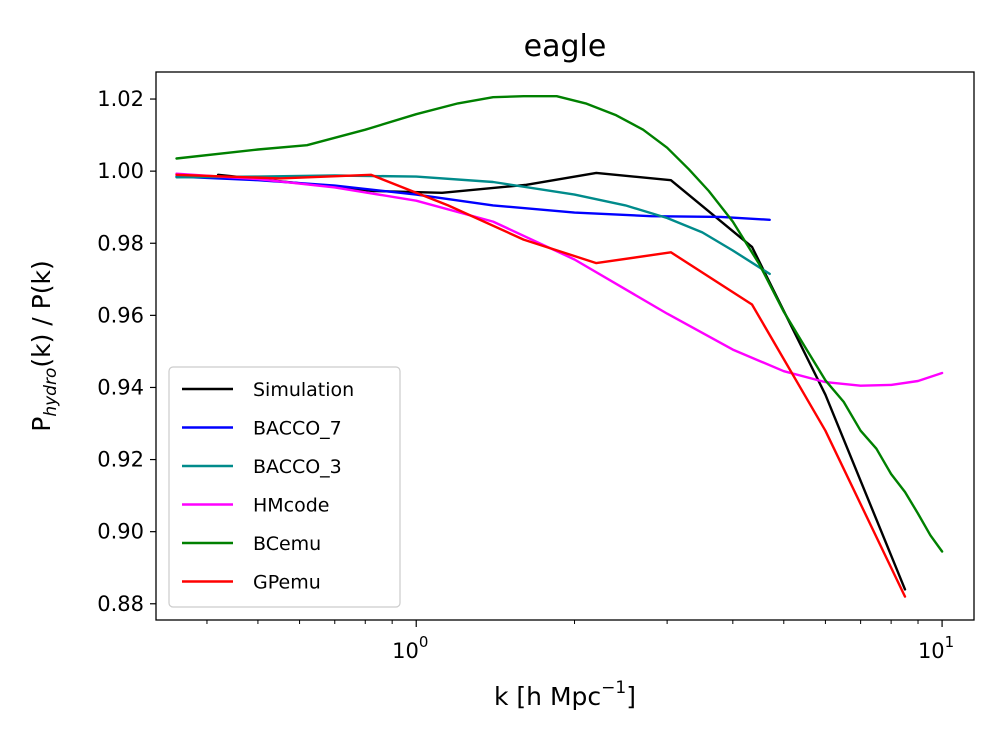  I want to click on y-tick-label: 0.92, so click(120, 460).